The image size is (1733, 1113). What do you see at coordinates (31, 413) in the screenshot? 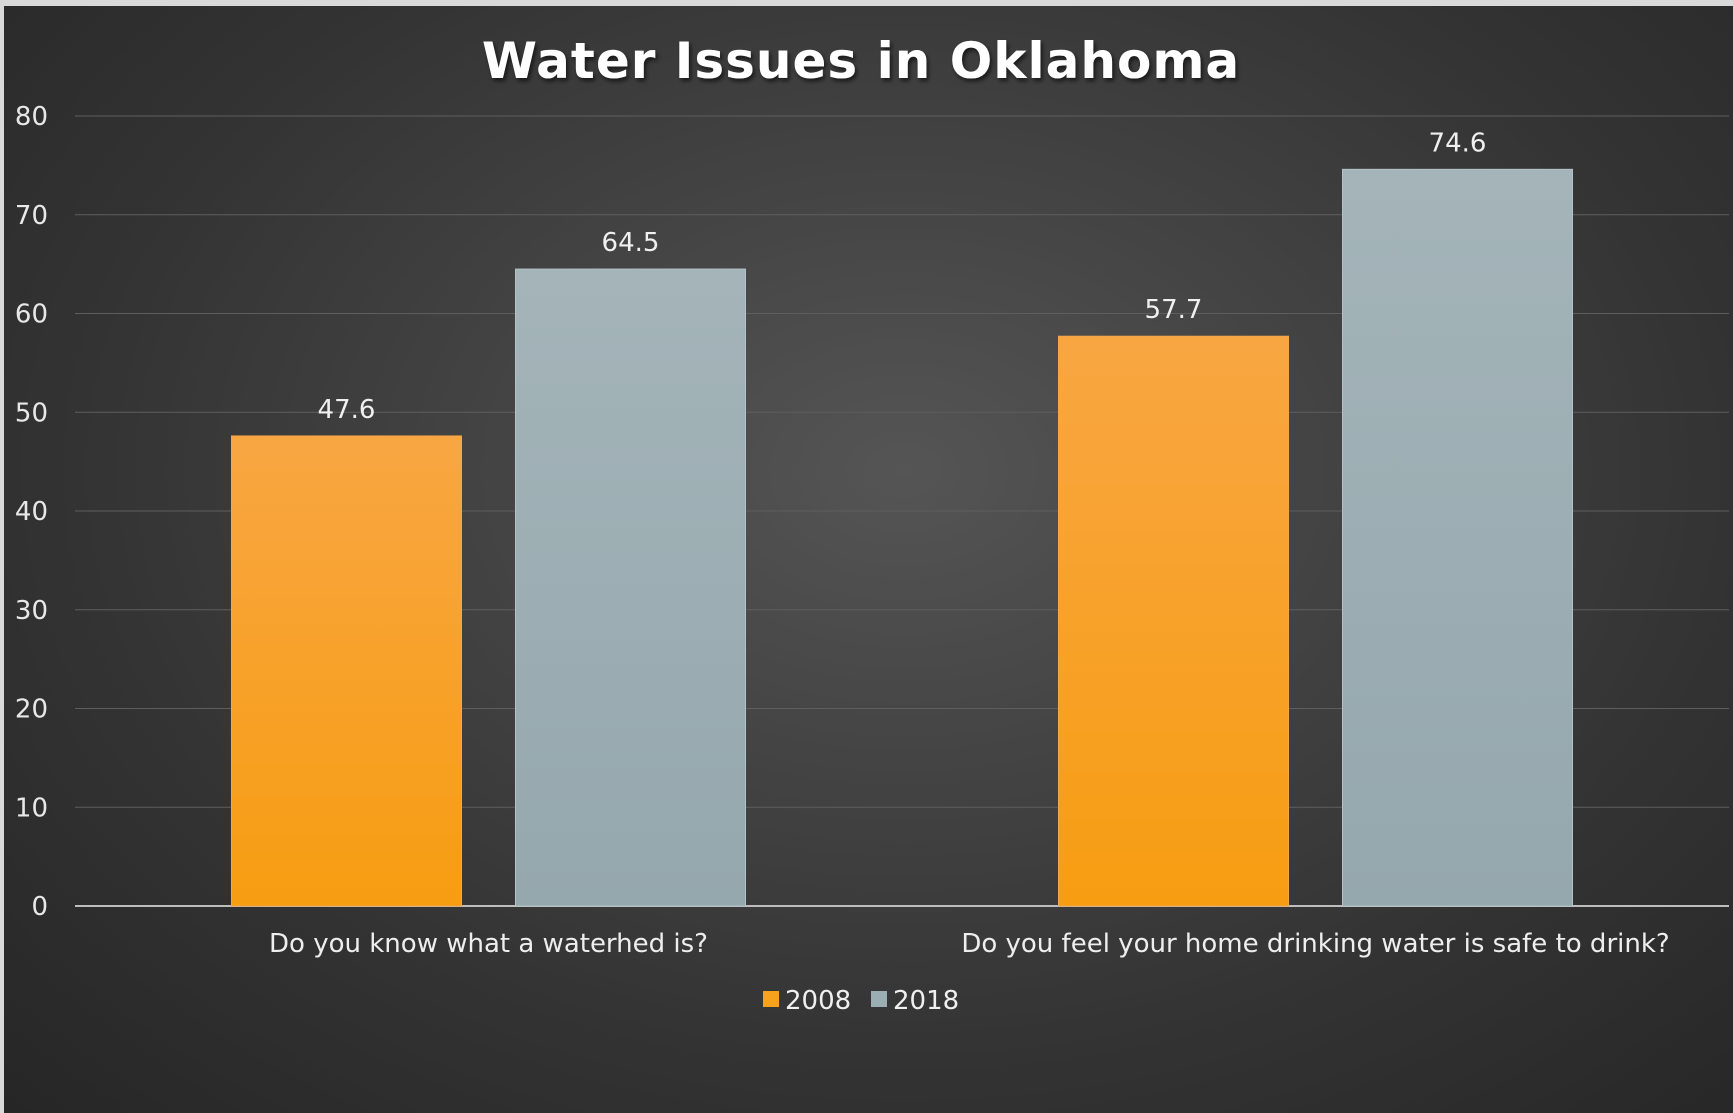
I see `y-tick-label: 50` at bounding box center [31, 413].